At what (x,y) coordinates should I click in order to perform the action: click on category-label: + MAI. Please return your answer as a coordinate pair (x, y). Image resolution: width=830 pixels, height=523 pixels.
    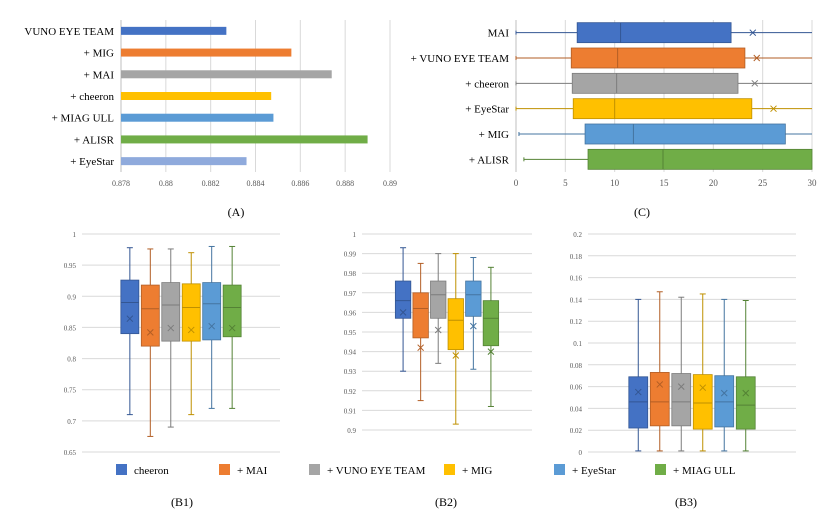
    Looking at the image, I should click on (99, 75).